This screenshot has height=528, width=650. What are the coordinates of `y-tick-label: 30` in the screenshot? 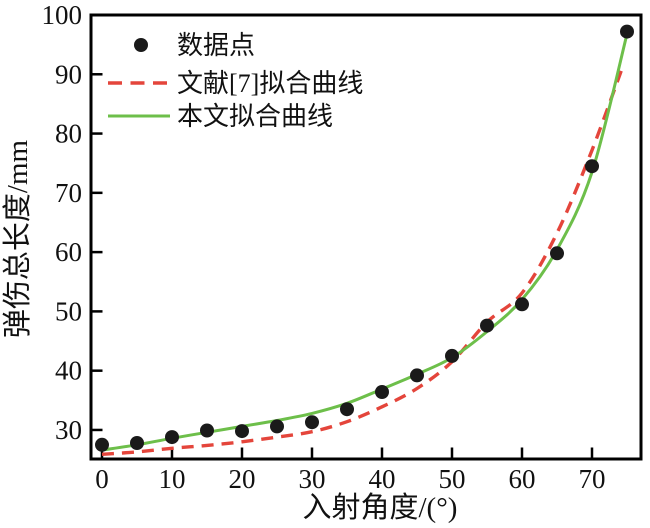 It's located at (68, 430).